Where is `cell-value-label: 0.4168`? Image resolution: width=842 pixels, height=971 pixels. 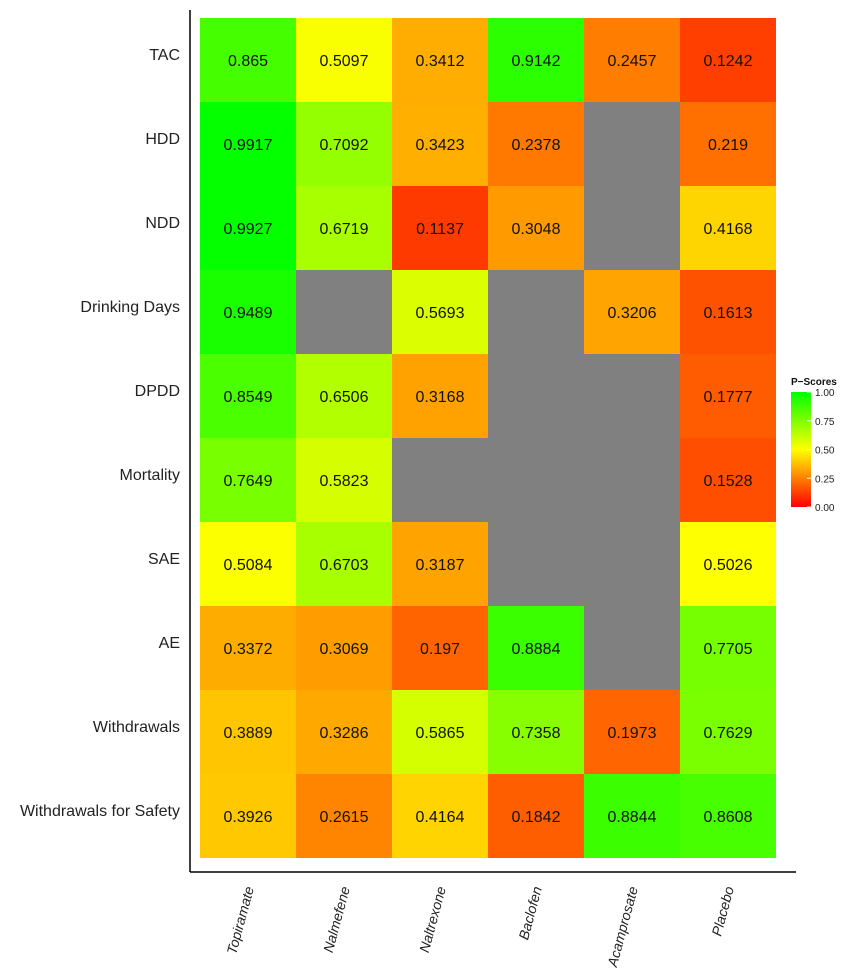
cell-value-label: 0.4168 is located at coordinates (728, 229).